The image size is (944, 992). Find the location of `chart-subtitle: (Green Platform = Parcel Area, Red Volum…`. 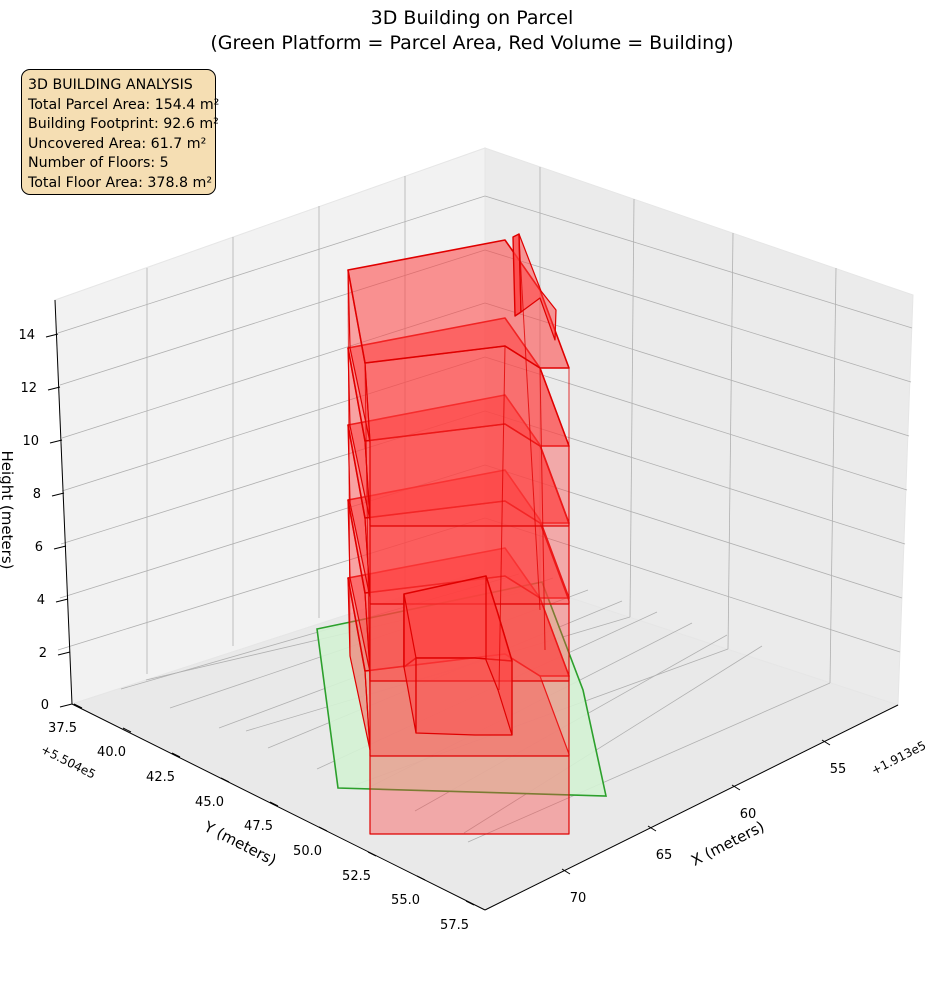

chart-subtitle: (Green Platform = Parcel Area, Red Volum… is located at coordinates (472, 43).